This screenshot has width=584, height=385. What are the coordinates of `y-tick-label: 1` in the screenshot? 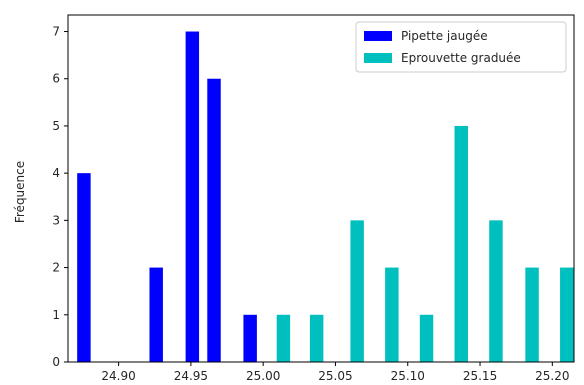 It's located at (56, 315).